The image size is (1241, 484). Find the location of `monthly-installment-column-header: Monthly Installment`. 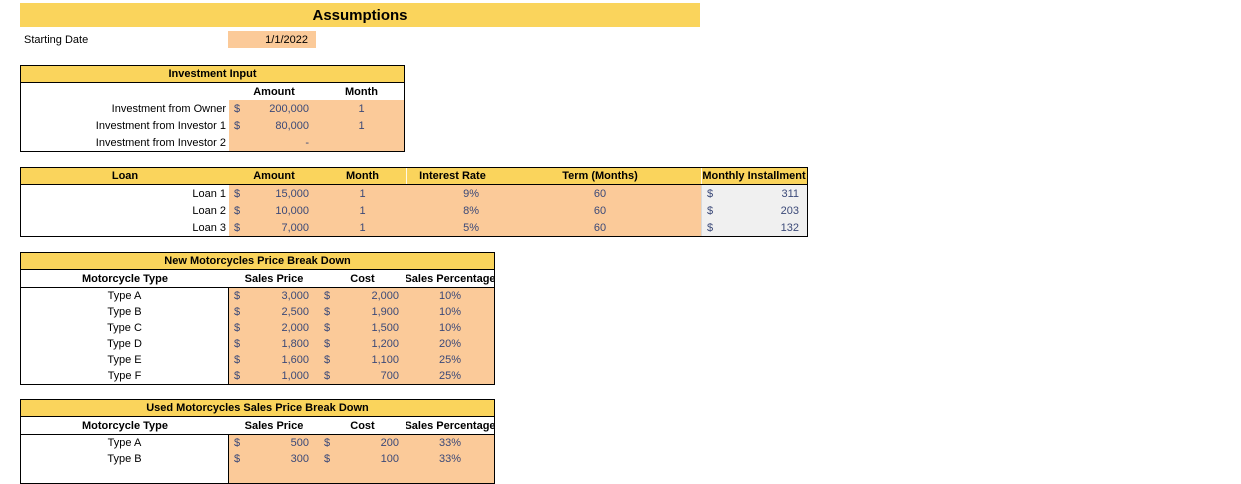

monthly-installment-column-header: Monthly Installment is located at coordinates (754, 176).